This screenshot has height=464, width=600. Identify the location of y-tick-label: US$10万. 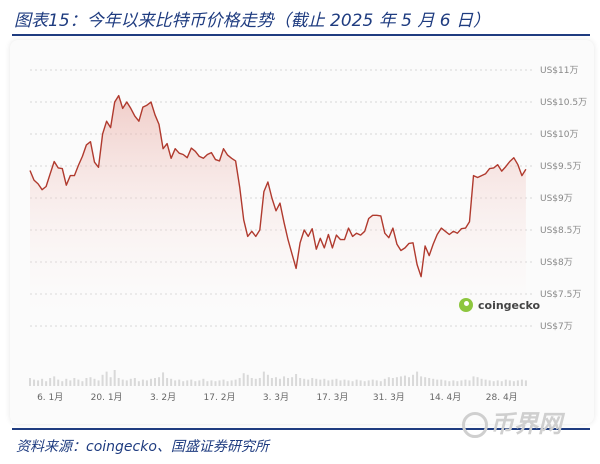
(559, 135).